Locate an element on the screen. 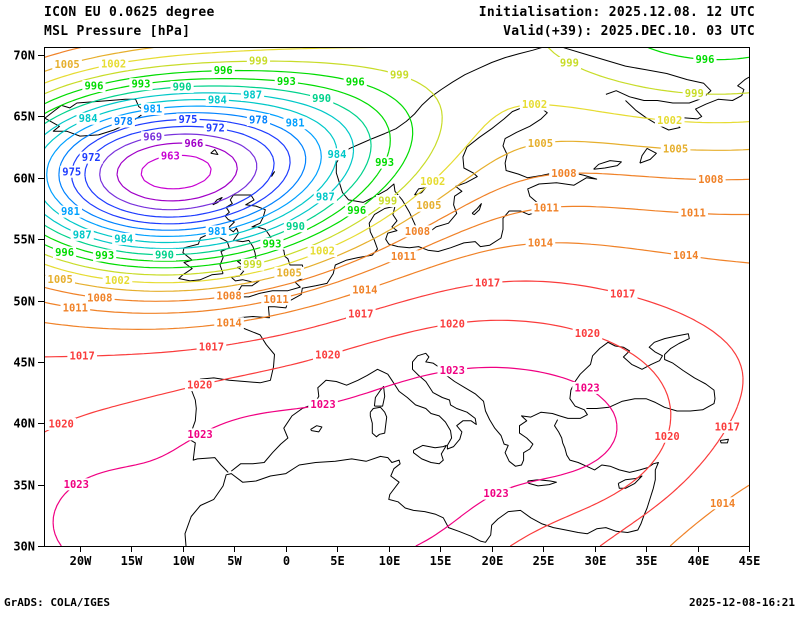 This screenshot has width=800, height=618. lon-tick-label: 5W is located at coordinates (234, 561).